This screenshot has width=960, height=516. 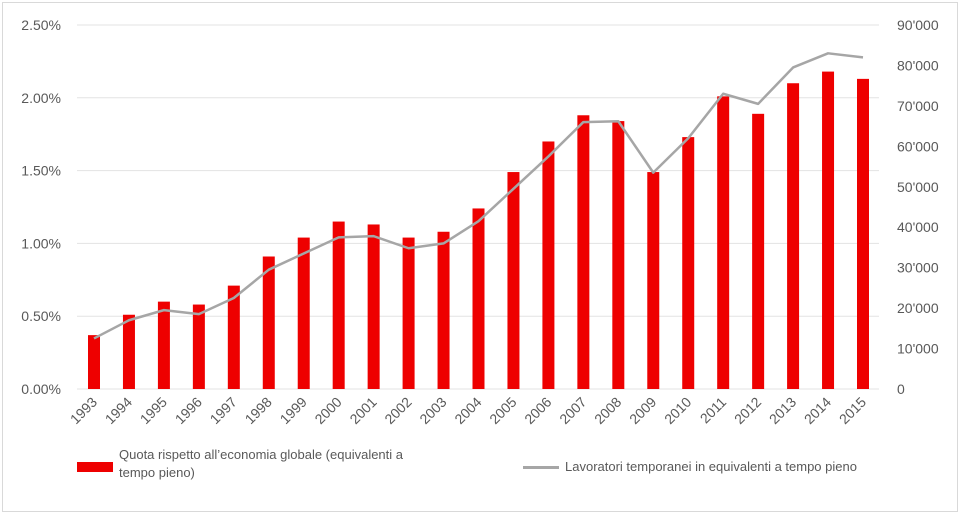 I want to click on x-axis-tick: 1995, so click(x=153, y=410).